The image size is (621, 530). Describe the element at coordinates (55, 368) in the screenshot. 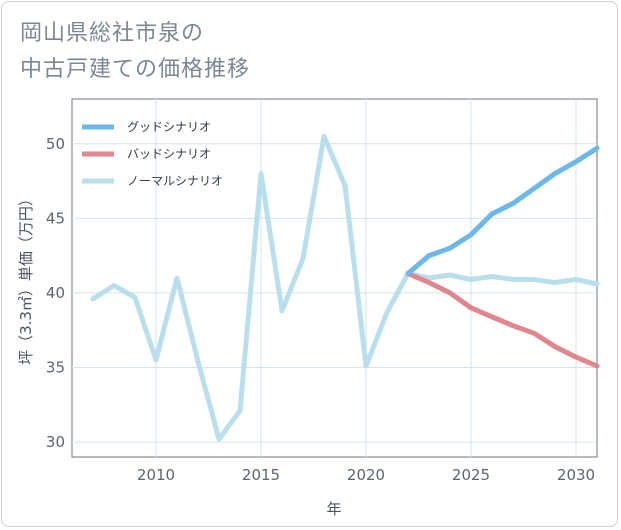

I see `y-tick-35: 35` at that location.